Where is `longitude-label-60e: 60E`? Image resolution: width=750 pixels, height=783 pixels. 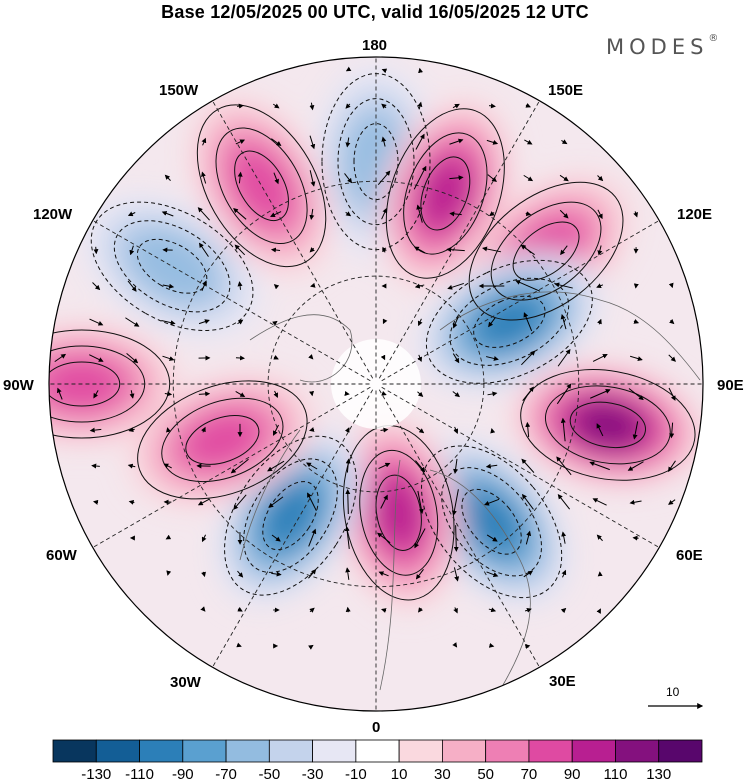 longitude-label-60e: 60E is located at coordinates (689, 555).